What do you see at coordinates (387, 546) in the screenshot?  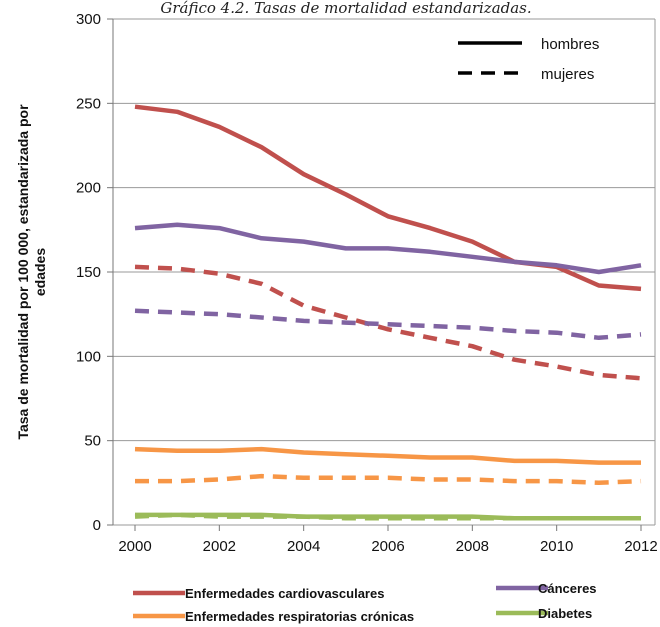 I see `x-tick-label: 2006` at bounding box center [387, 546].